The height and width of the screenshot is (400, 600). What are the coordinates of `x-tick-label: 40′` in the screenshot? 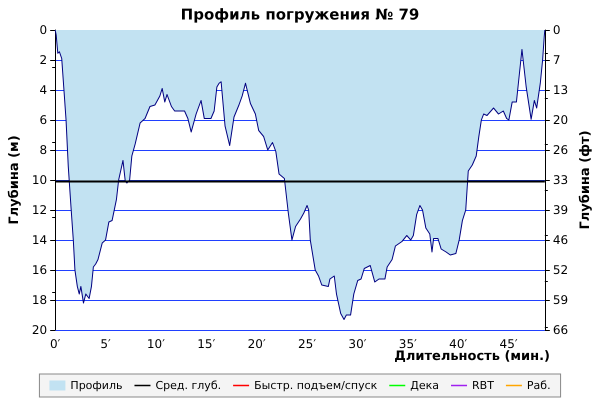 It's located at (458, 344).